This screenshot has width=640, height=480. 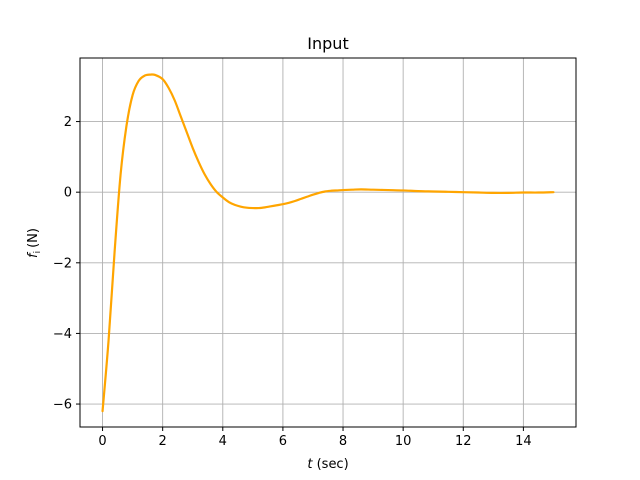 What do you see at coordinates (62, 334) in the screenshot?
I see `y-tick-label: −4` at bounding box center [62, 334].